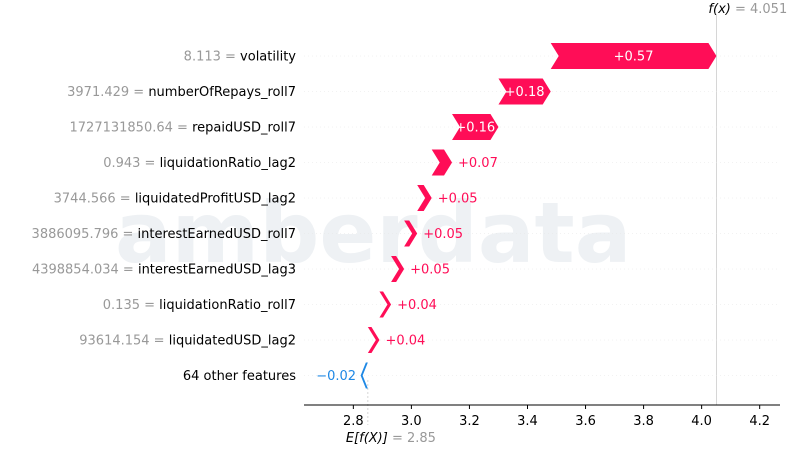 This screenshot has height=451, width=800. Describe the element at coordinates (542, 416) in the screenshot. I see `x-axis: 2.8 3.0 3.2 3.4 3.6 3.8 4.0 4.2` at that location.